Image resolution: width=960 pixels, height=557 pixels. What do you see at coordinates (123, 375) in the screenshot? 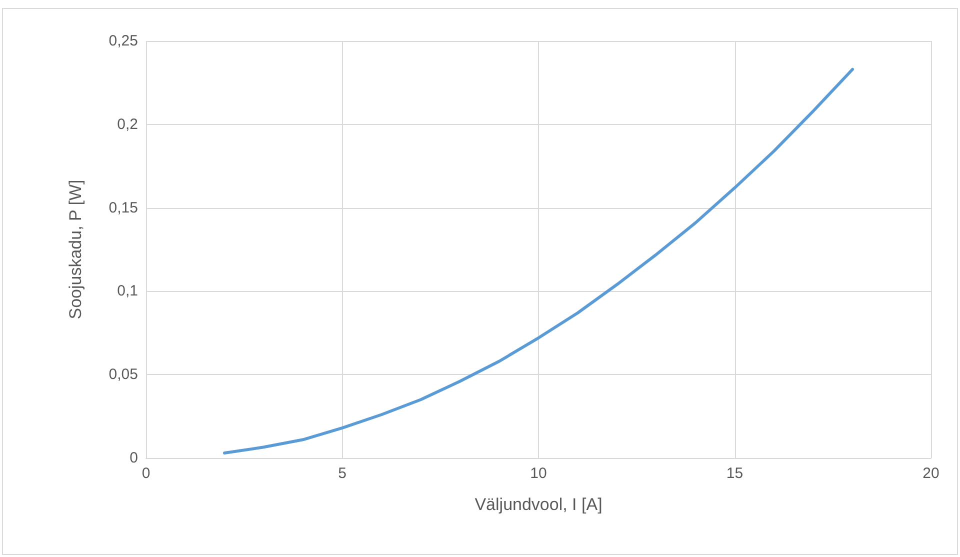
I see `y-tick-label: 0,05` at bounding box center [123, 375].